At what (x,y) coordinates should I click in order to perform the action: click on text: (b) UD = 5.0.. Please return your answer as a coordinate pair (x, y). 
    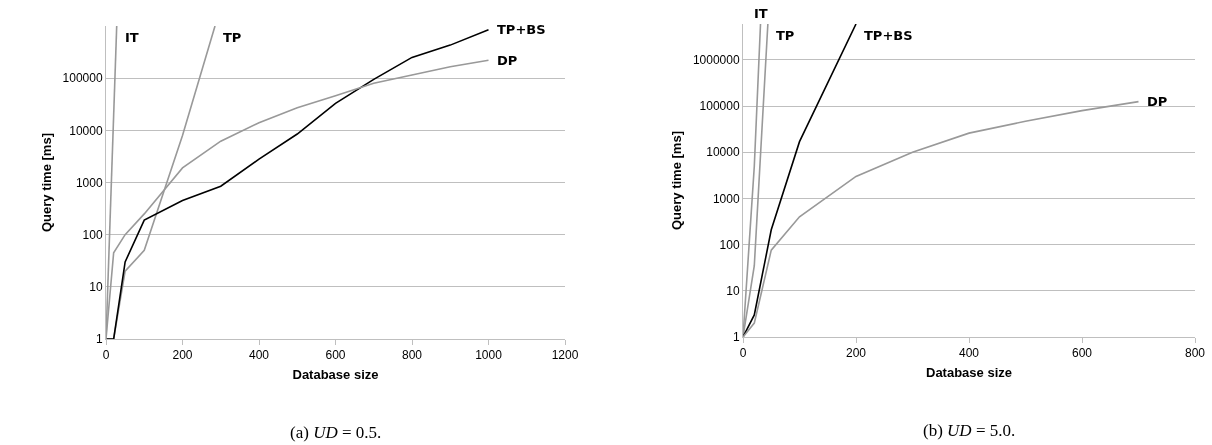
    Looking at the image, I should click on (969, 430).